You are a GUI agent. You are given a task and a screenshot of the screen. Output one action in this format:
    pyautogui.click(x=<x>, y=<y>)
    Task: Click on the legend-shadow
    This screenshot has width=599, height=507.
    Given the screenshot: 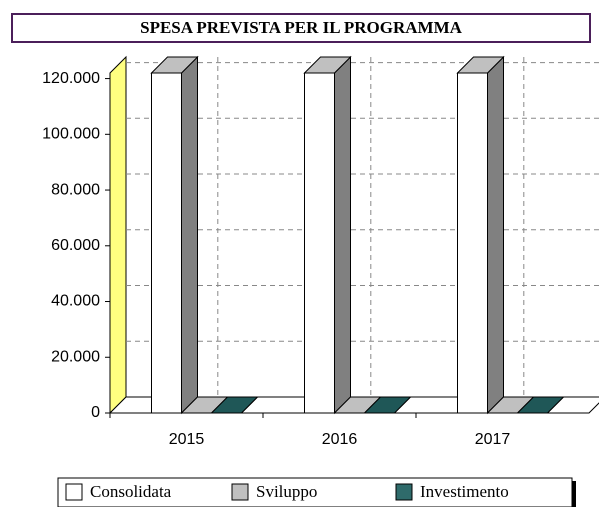 What is the action you would take?
    pyautogui.click(x=574, y=494)
    